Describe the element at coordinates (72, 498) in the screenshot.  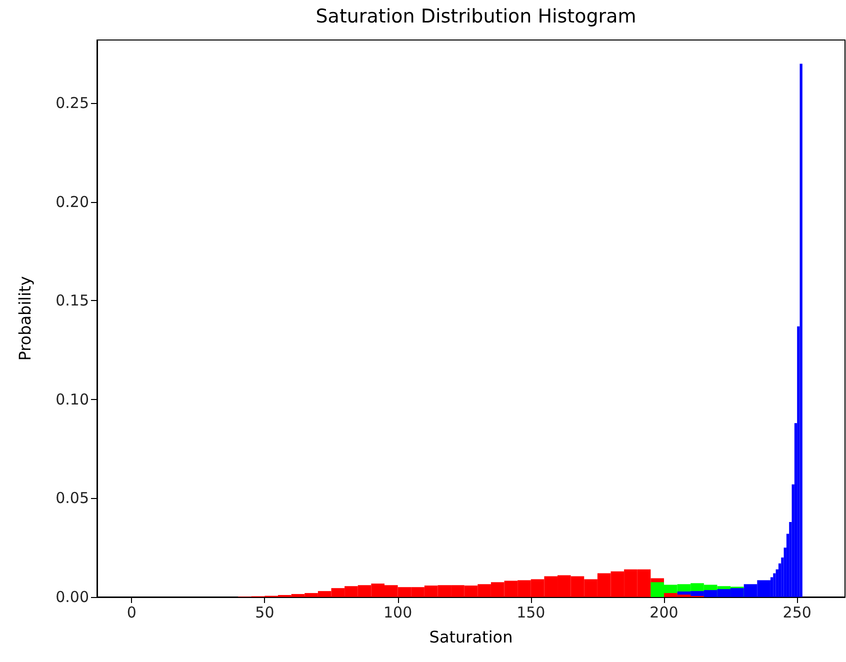
I see `y-tick-label: 0.05` at that location.